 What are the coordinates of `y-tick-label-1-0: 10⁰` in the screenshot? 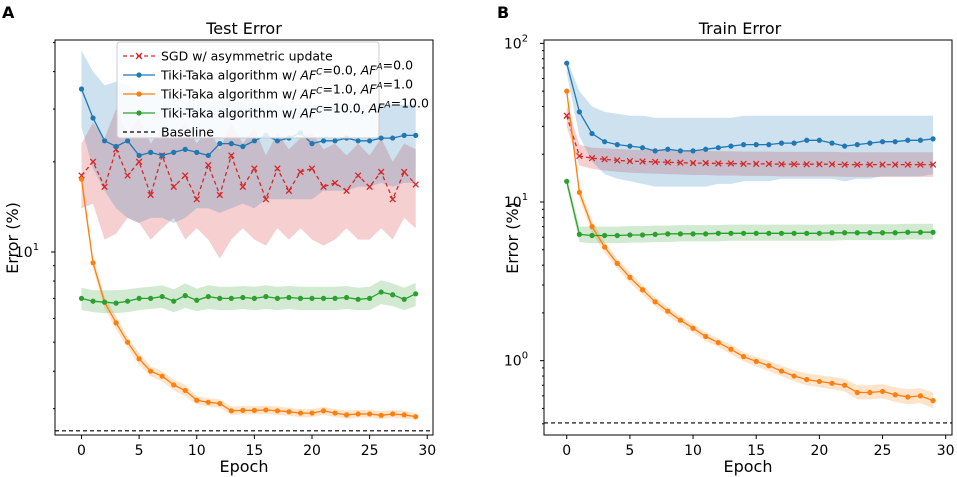 It's located at (516, 360).